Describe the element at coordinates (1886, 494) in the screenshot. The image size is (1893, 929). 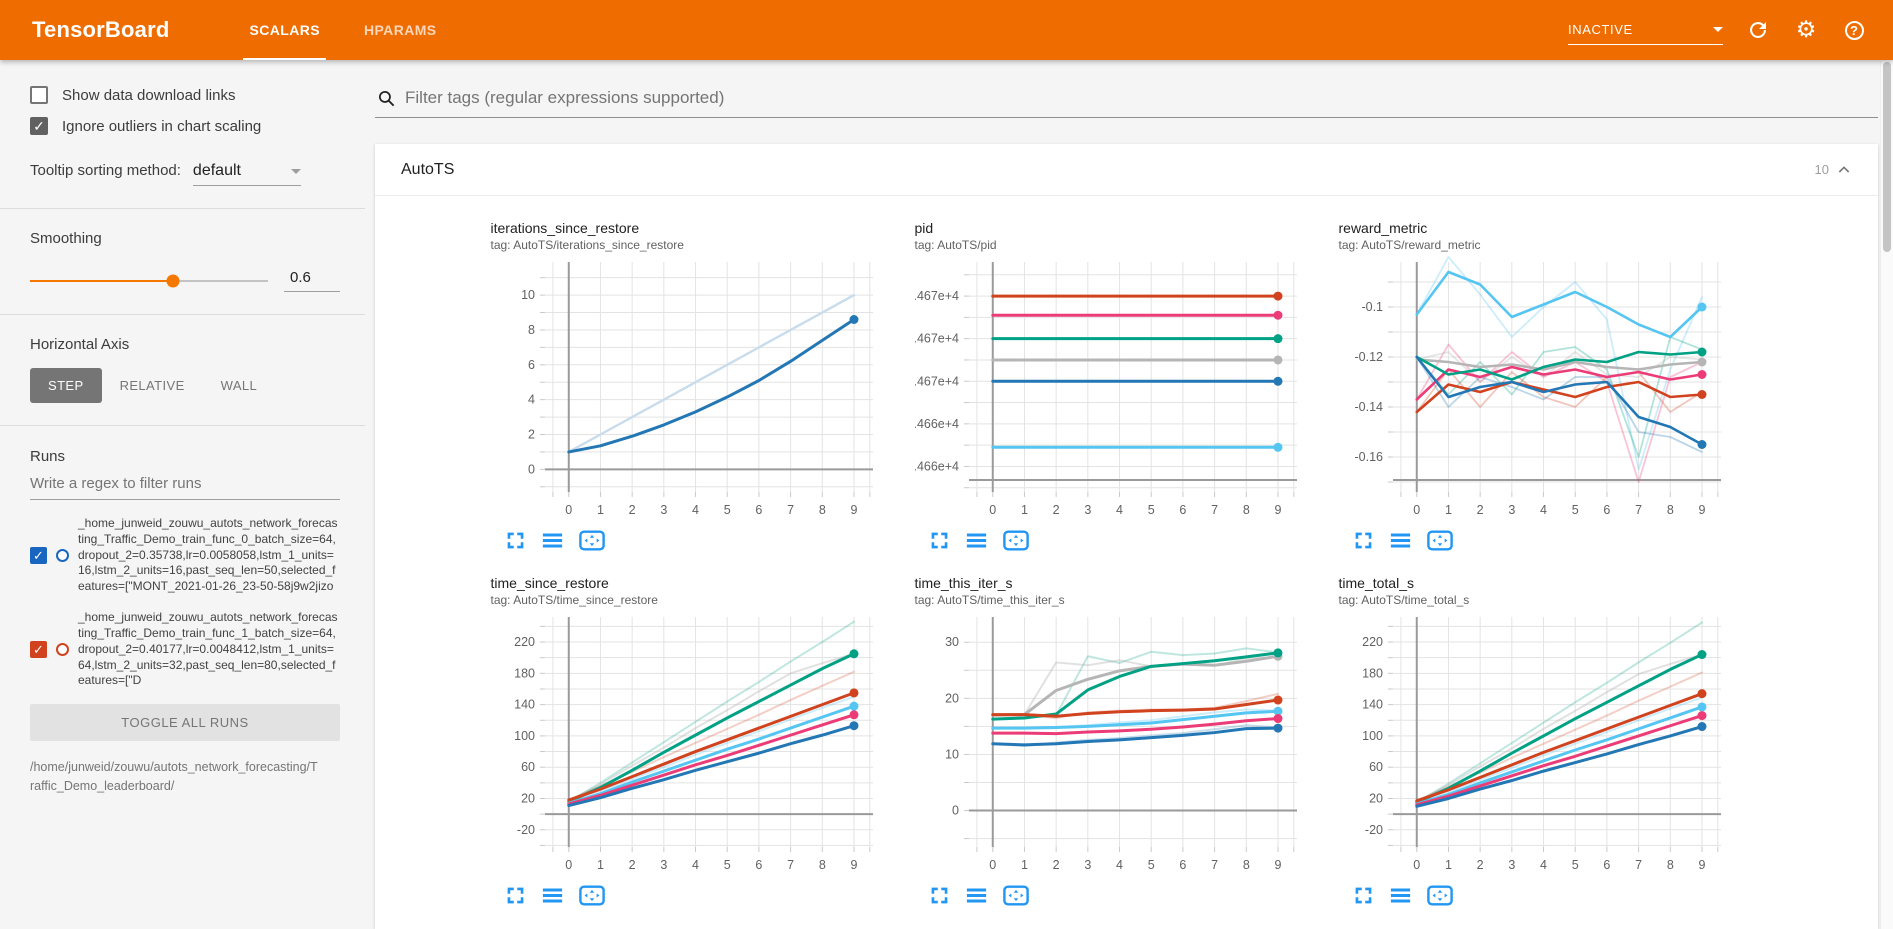
I see `vertical-scrollbar` at that location.